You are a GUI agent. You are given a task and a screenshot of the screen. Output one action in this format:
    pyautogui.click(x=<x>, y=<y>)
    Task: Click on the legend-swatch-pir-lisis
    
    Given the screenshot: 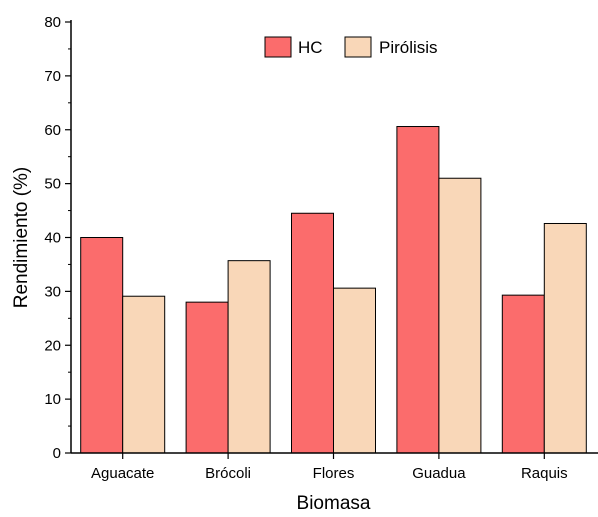 What is the action you would take?
    pyautogui.click(x=358, y=47)
    